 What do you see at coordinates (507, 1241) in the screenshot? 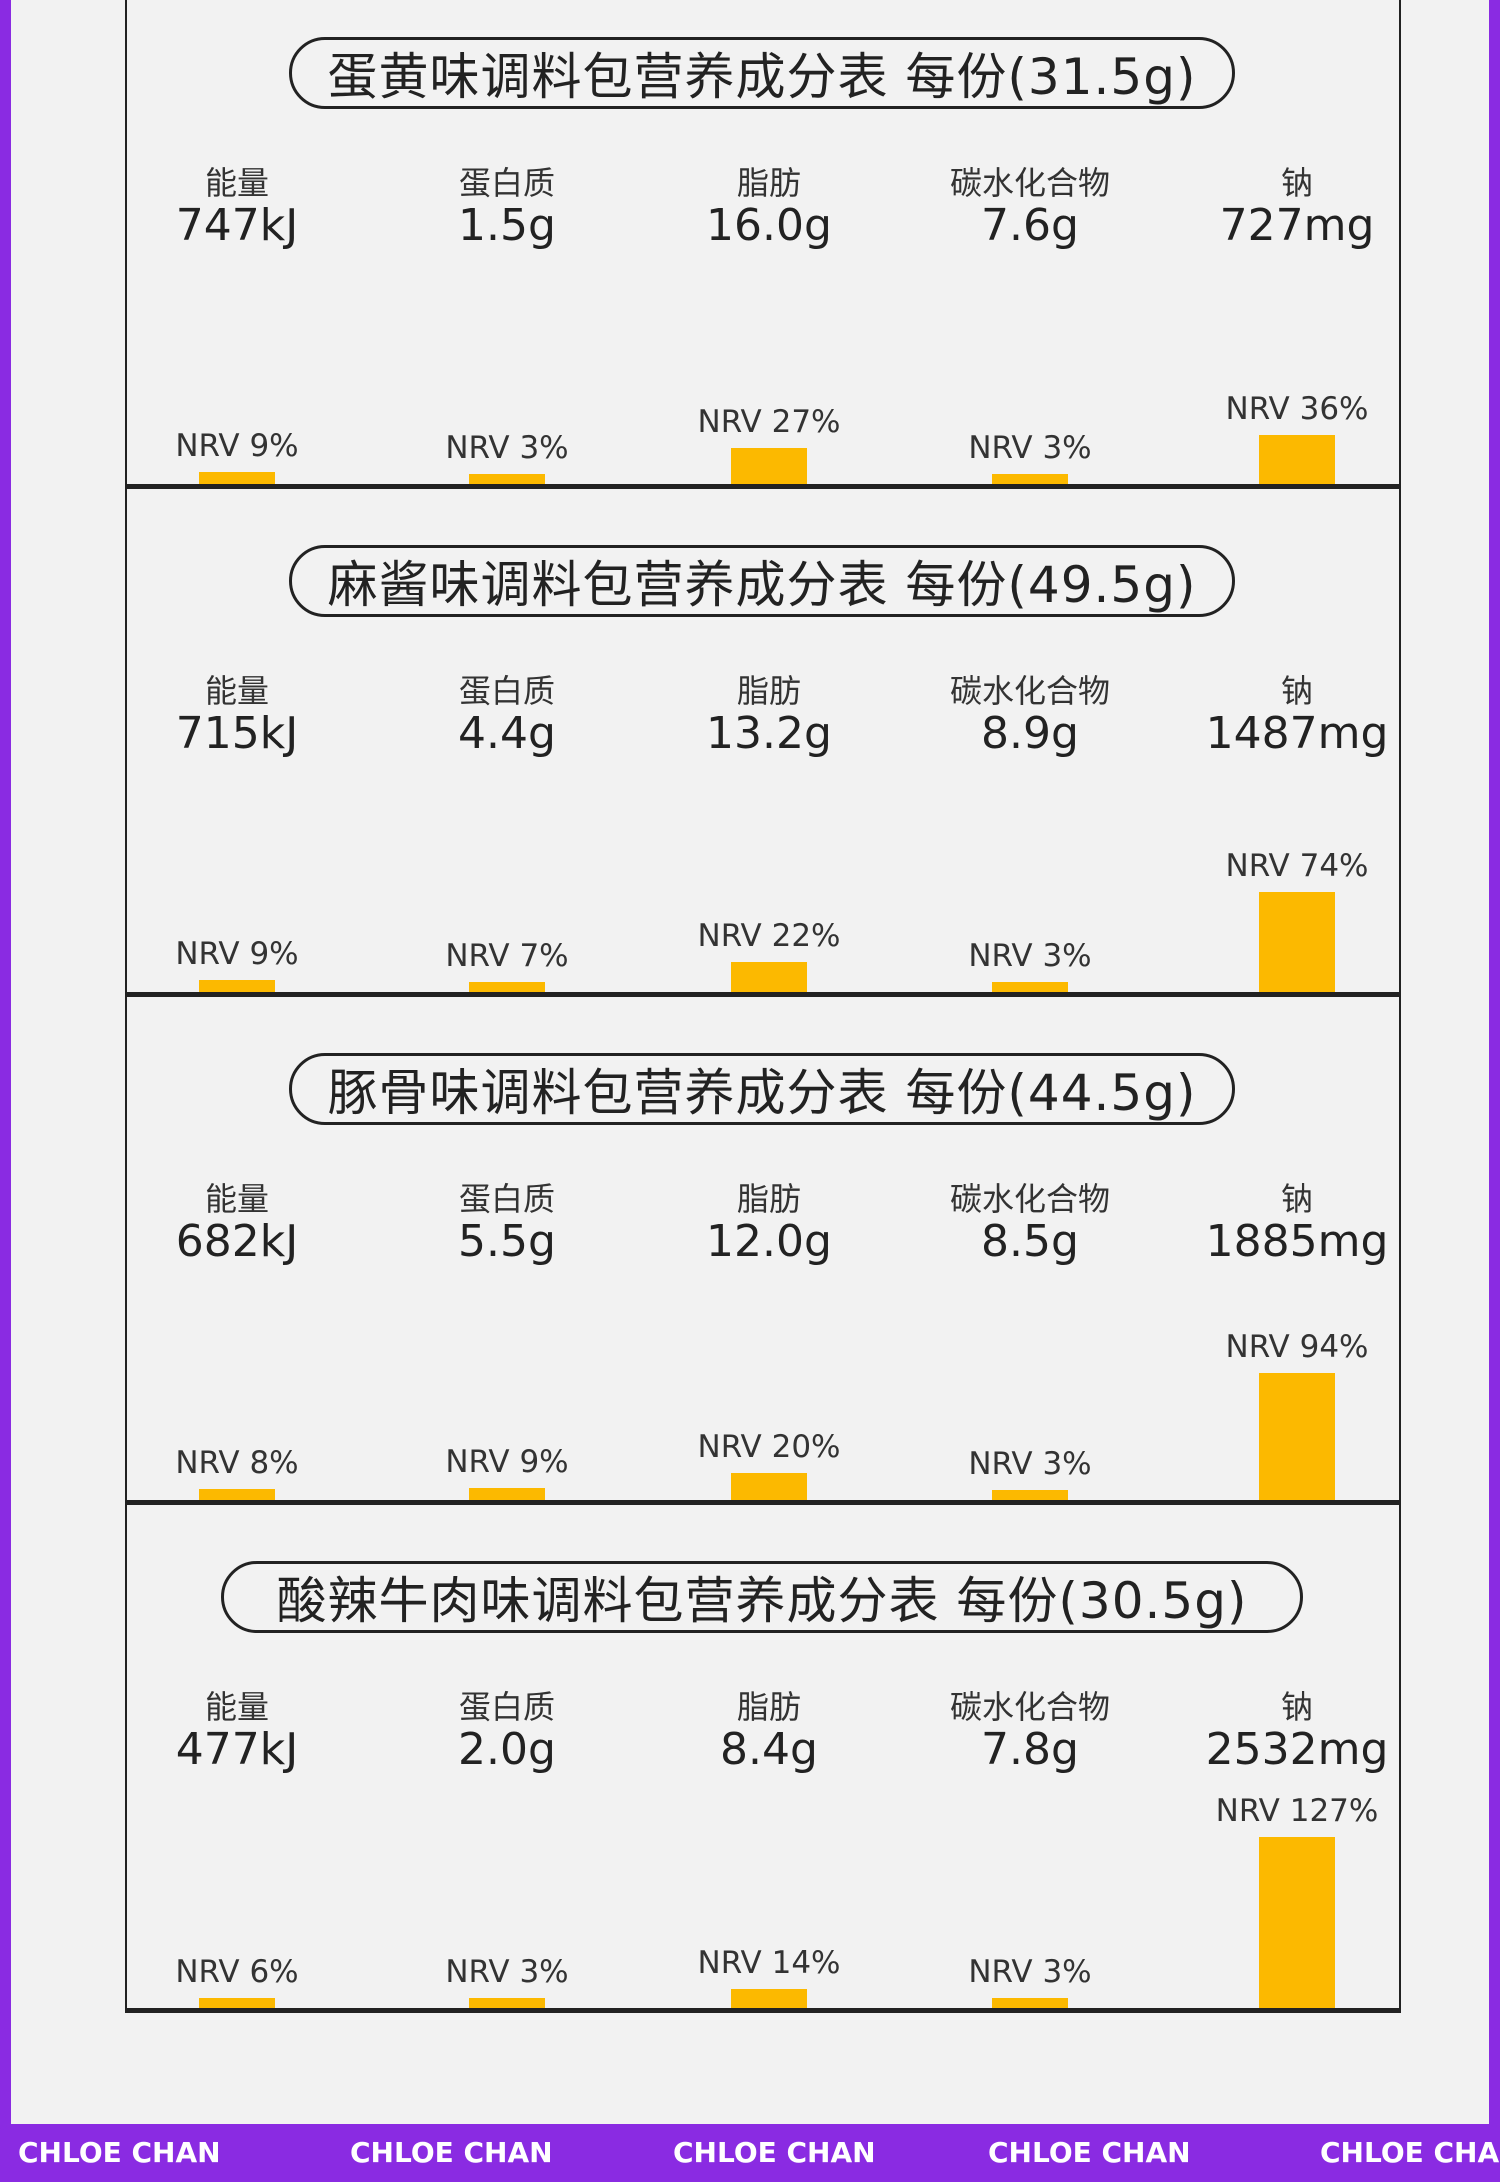
I see `nutrient-amount: 5.5g` at bounding box center [507, 1241].